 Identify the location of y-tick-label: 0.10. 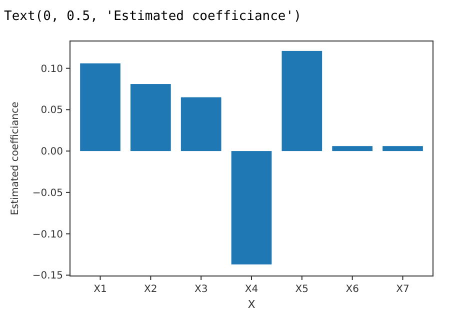
(51, 69).